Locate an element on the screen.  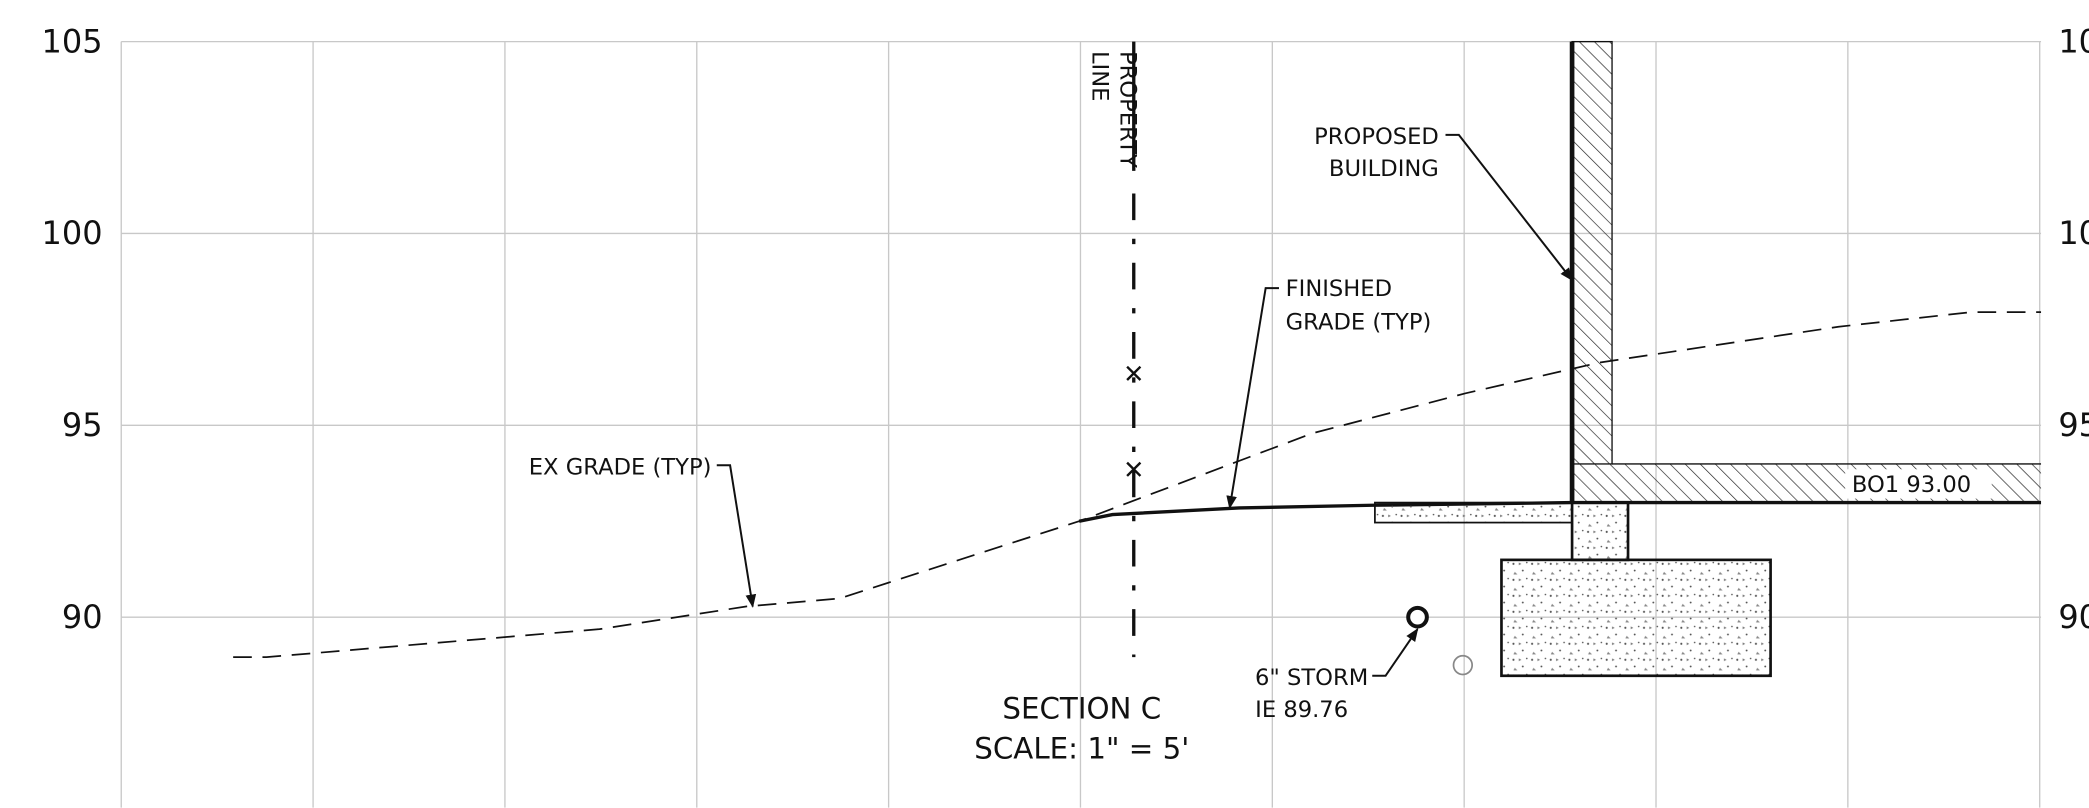
label-mask is located at coordinates (1918, 484).